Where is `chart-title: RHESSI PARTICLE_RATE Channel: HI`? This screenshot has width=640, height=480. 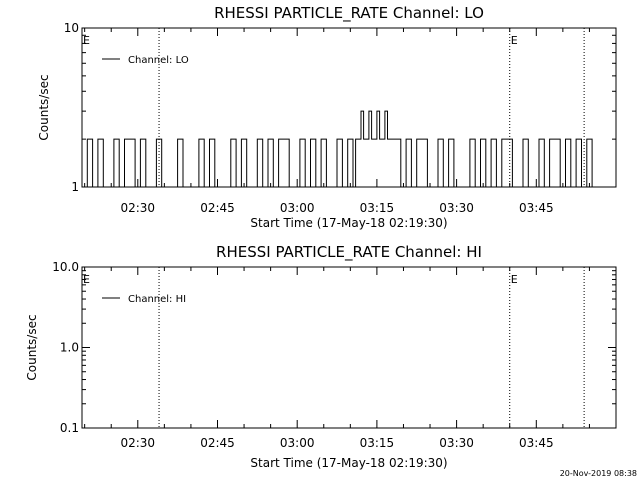
chart-title: RHESSI PARTICLE_RATE Channel: HI is located at coordinates (349, 252).